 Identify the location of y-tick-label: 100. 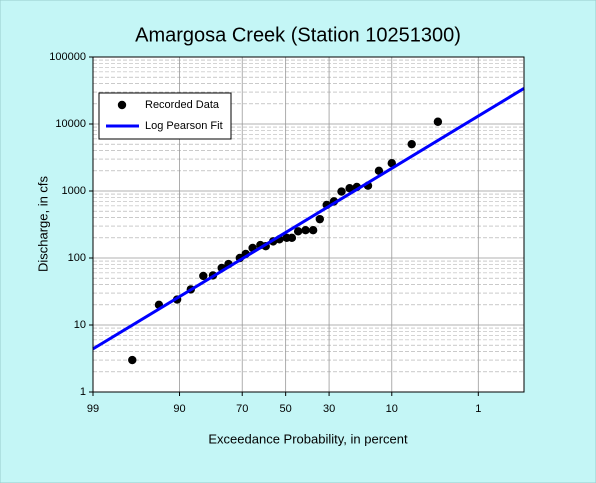
(77, 258).